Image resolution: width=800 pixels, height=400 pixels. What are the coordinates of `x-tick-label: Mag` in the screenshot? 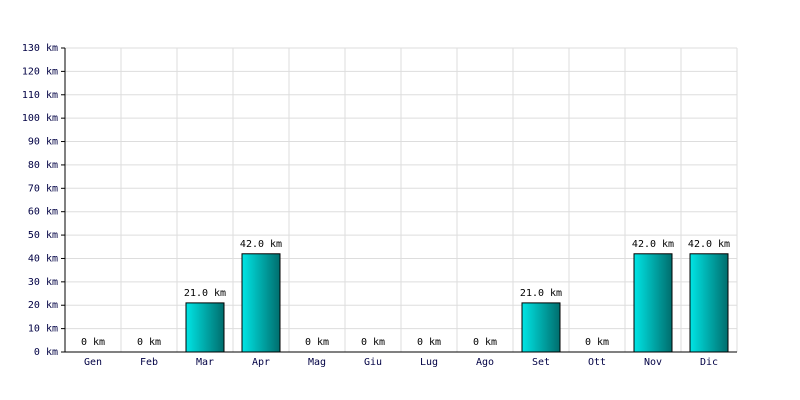 It's located at (317, 362).